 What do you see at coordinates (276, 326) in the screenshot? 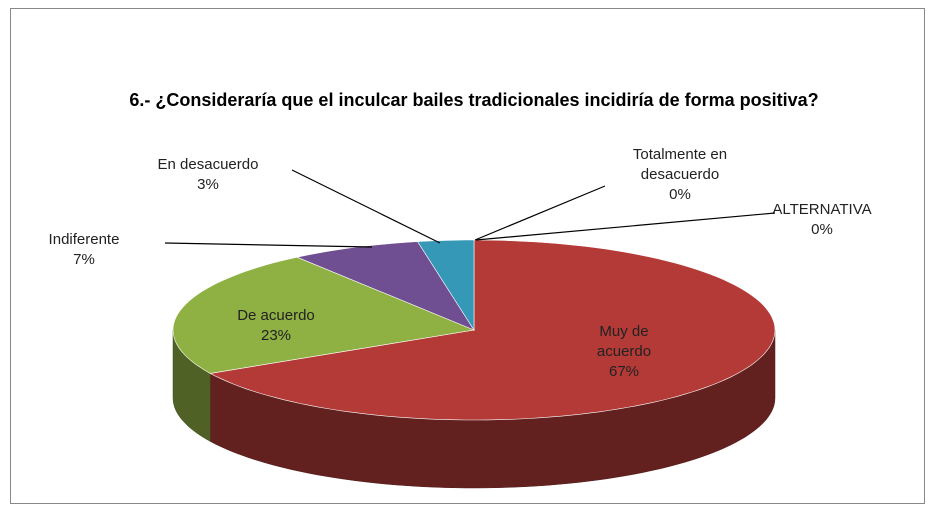
I see `data-label: De acuerdo 23%` at bounding box center [276, 326].